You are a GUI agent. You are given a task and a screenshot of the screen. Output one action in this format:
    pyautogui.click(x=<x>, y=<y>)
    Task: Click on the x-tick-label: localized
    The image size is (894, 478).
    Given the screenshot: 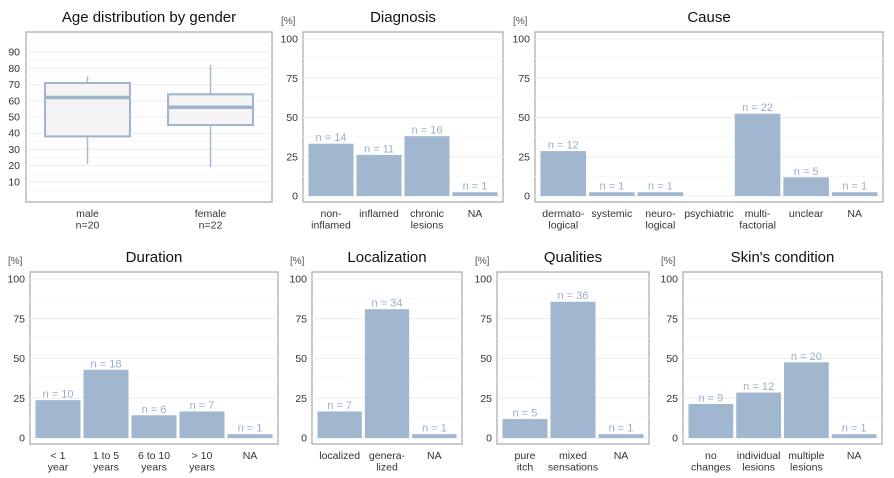 What is the action you would take?
    pyautogui.click(x=339, y=456)
    